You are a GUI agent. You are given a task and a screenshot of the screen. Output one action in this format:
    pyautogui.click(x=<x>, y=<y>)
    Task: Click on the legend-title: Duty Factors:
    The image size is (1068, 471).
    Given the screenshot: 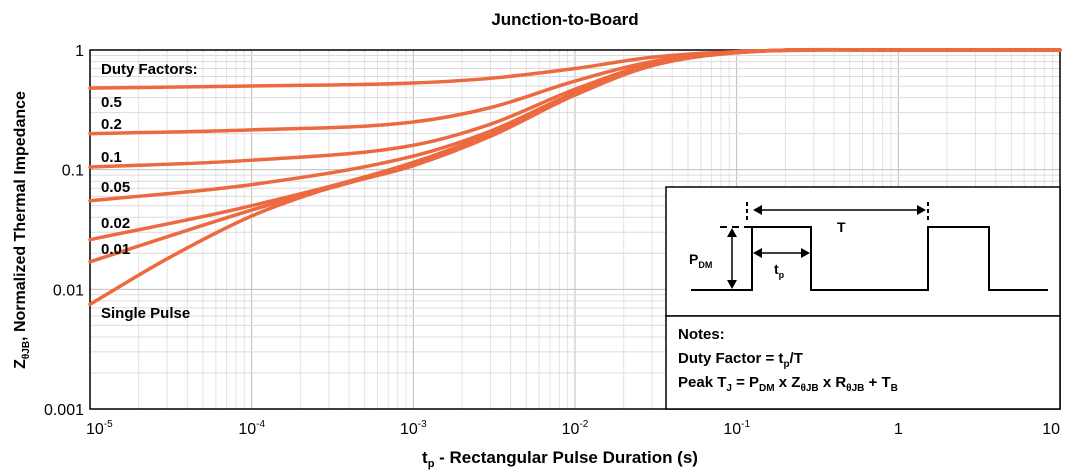 What is the action you would take?
    pyautogui.click(x=149, y=69)
    